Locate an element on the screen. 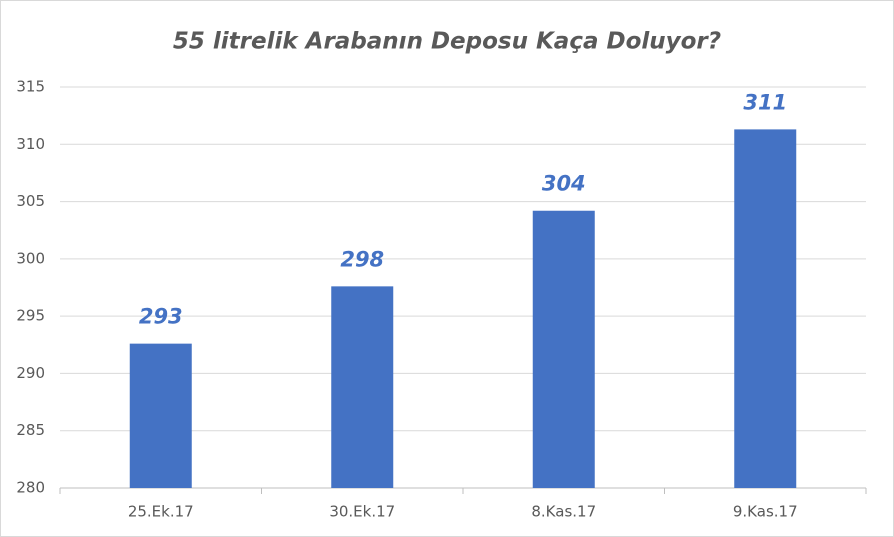  y-tick-label: 295 is located at coordinates (30, 316).